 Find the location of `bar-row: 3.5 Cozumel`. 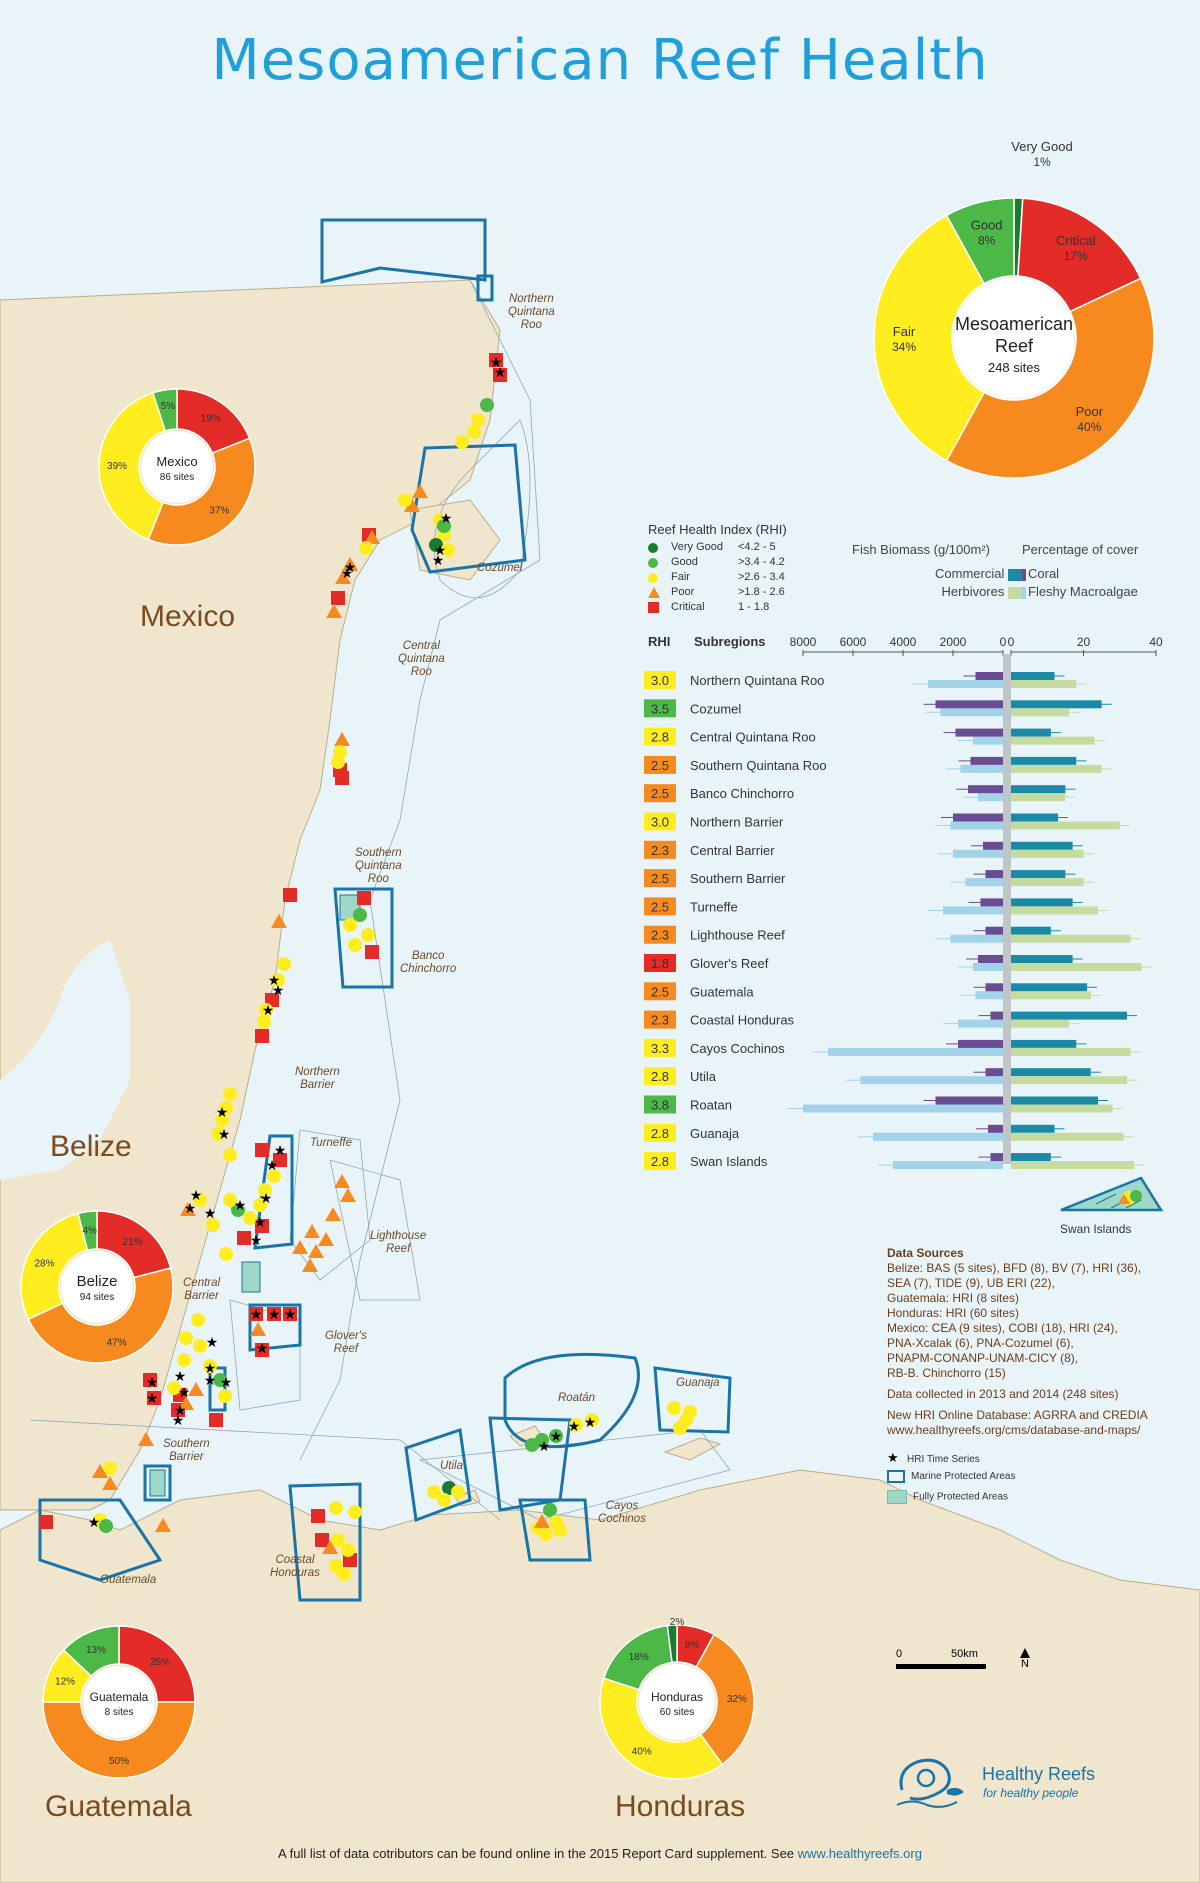

bar-row: 3.5 Cozumel is located at coordinates (878, 708).